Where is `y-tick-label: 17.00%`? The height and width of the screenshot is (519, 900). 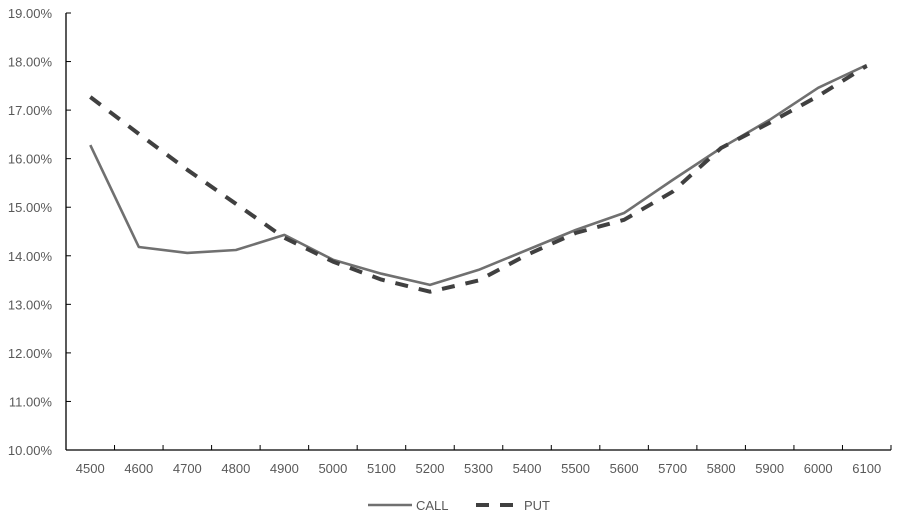
y-tick-label: 17.00% is located at coordinates (30, 110).